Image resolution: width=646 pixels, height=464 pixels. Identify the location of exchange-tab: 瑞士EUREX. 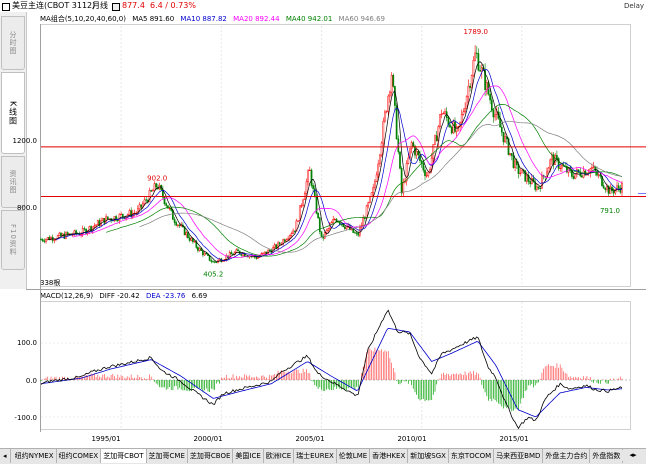
(315, 456).